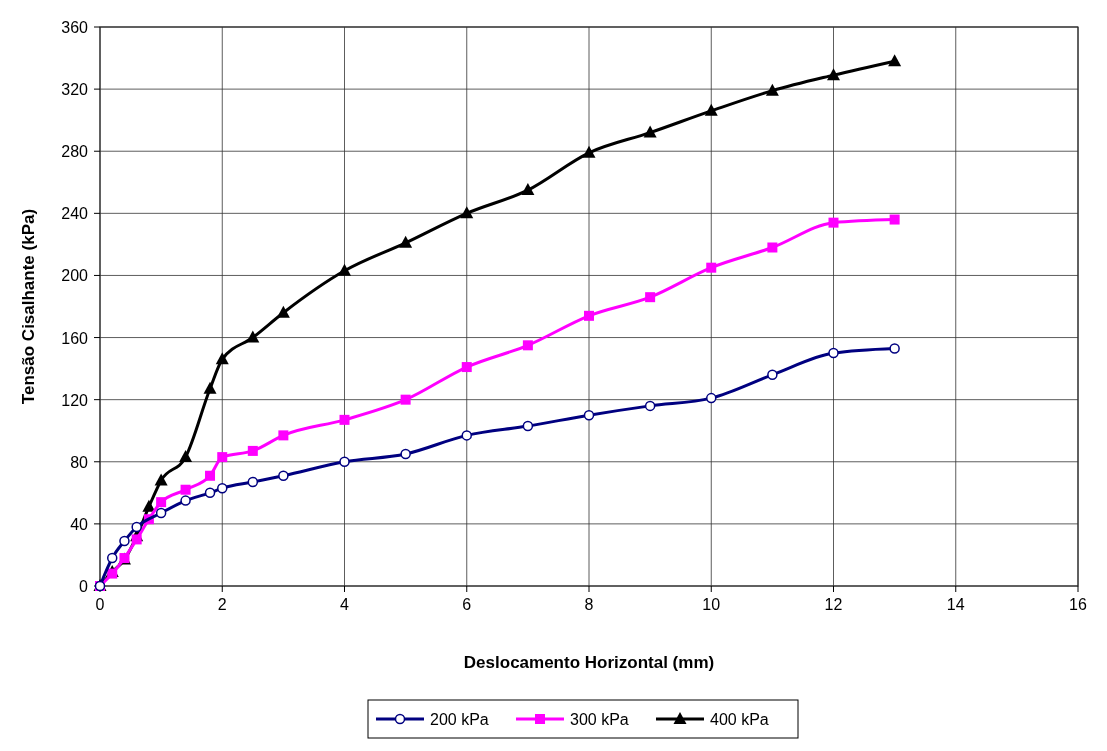  I want to click on y-tick-label: 160, so click(75, 338).